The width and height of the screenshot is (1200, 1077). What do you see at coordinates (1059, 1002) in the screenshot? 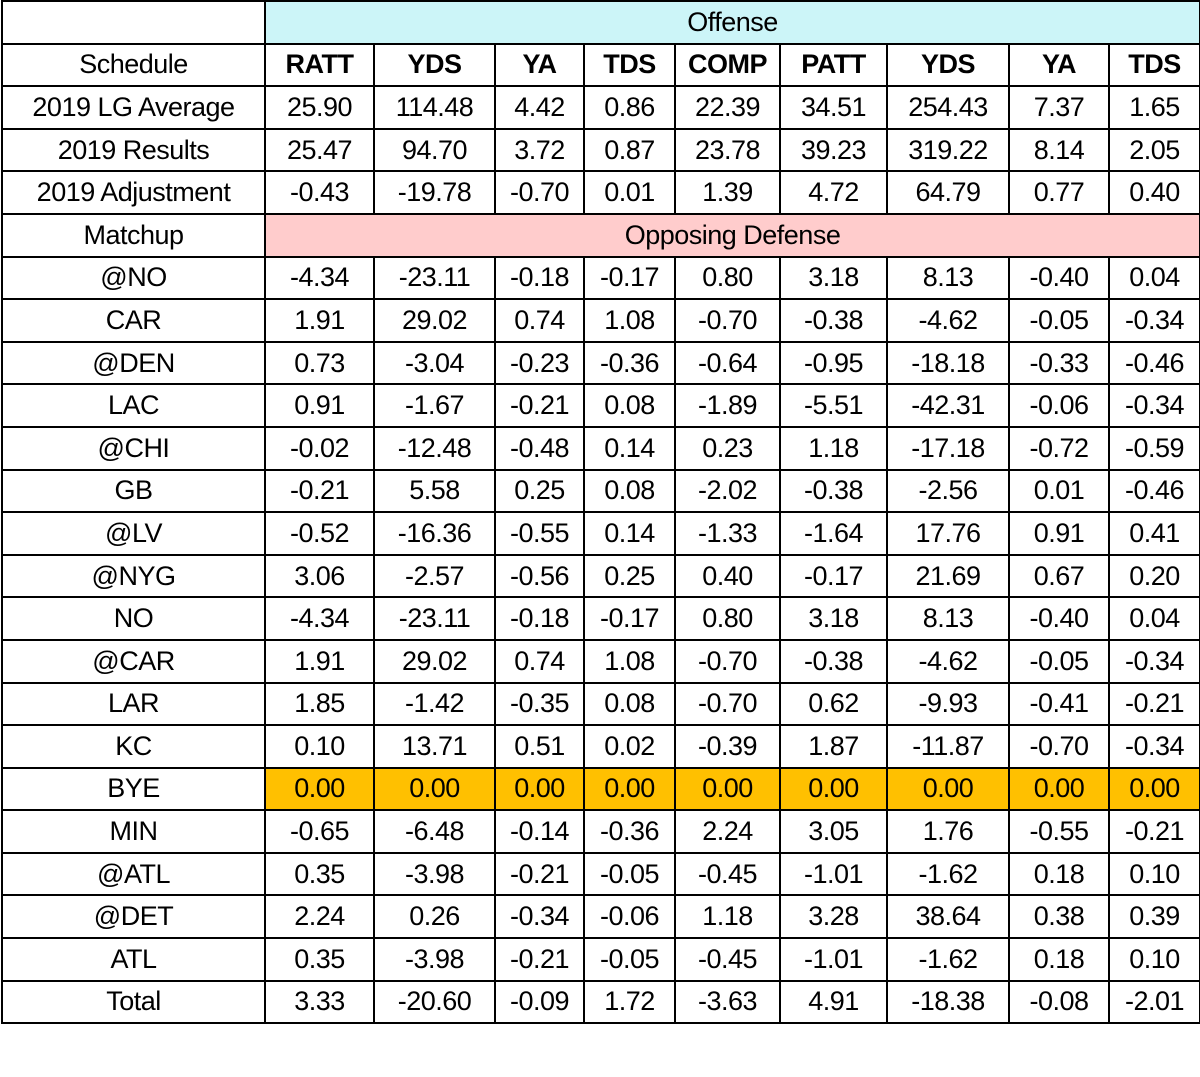
I see `value-cell: -0.08` at bounding box center [1059, 1002].